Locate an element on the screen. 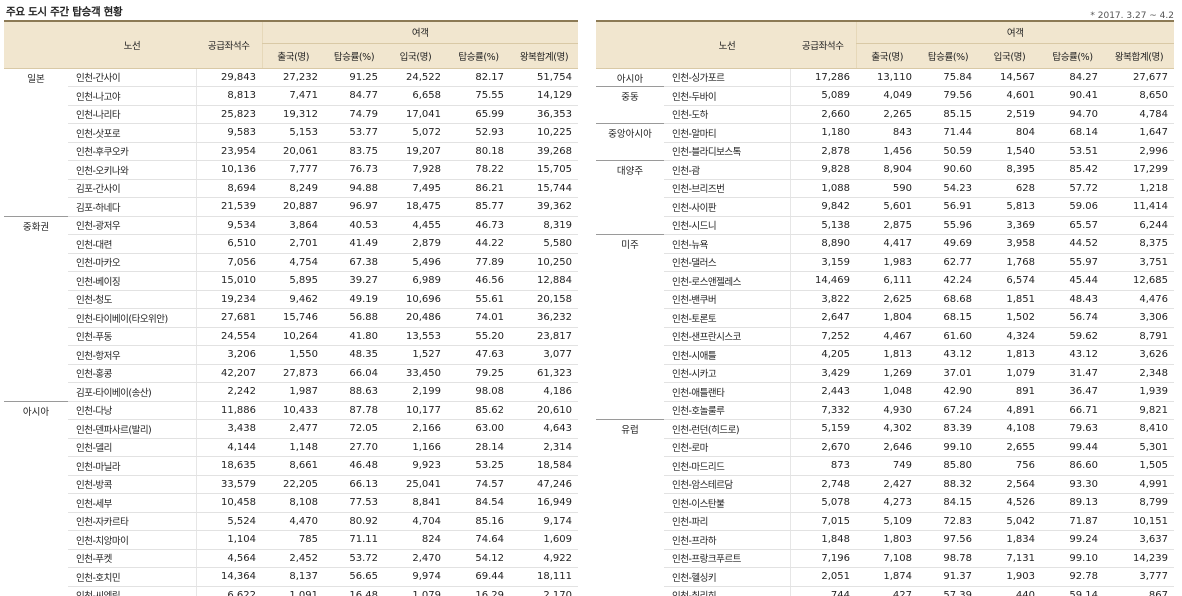 Image resolution: width=1182 pixels, height=596 pixels. header-out-rate: 탑승률(%) is located at coordinates (948, 55).